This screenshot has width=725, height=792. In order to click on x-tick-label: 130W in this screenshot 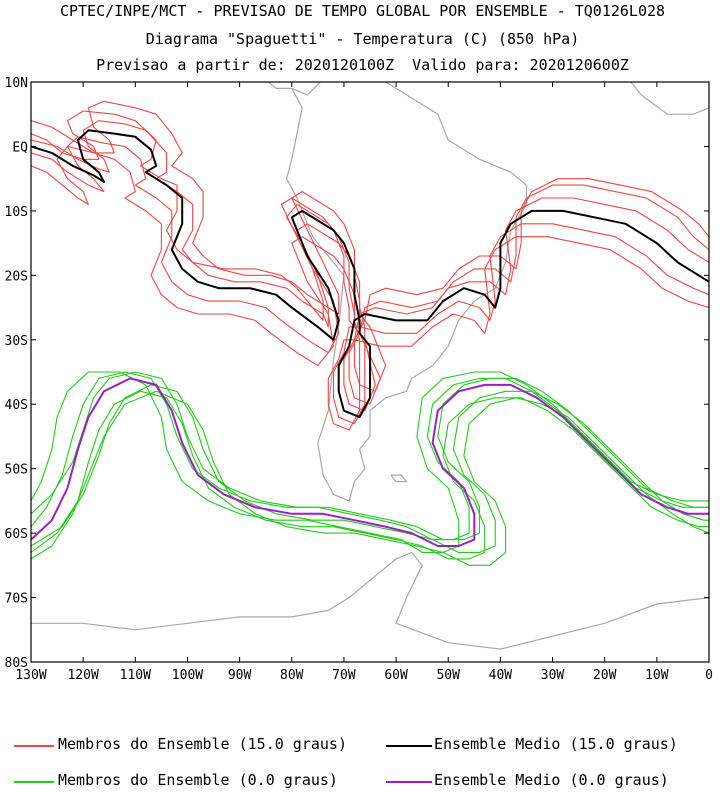, I will do `click(30, 675)`.